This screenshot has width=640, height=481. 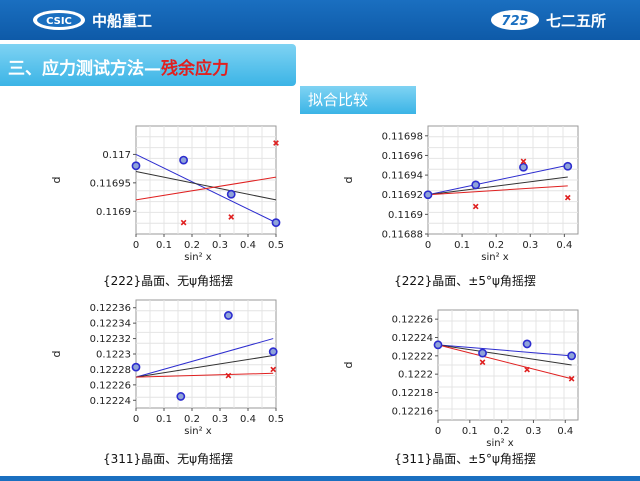 I want to click on chart-222-no-psi-caption: {222}晶面、无ψ角摇摆, so click(x=168, y=281).